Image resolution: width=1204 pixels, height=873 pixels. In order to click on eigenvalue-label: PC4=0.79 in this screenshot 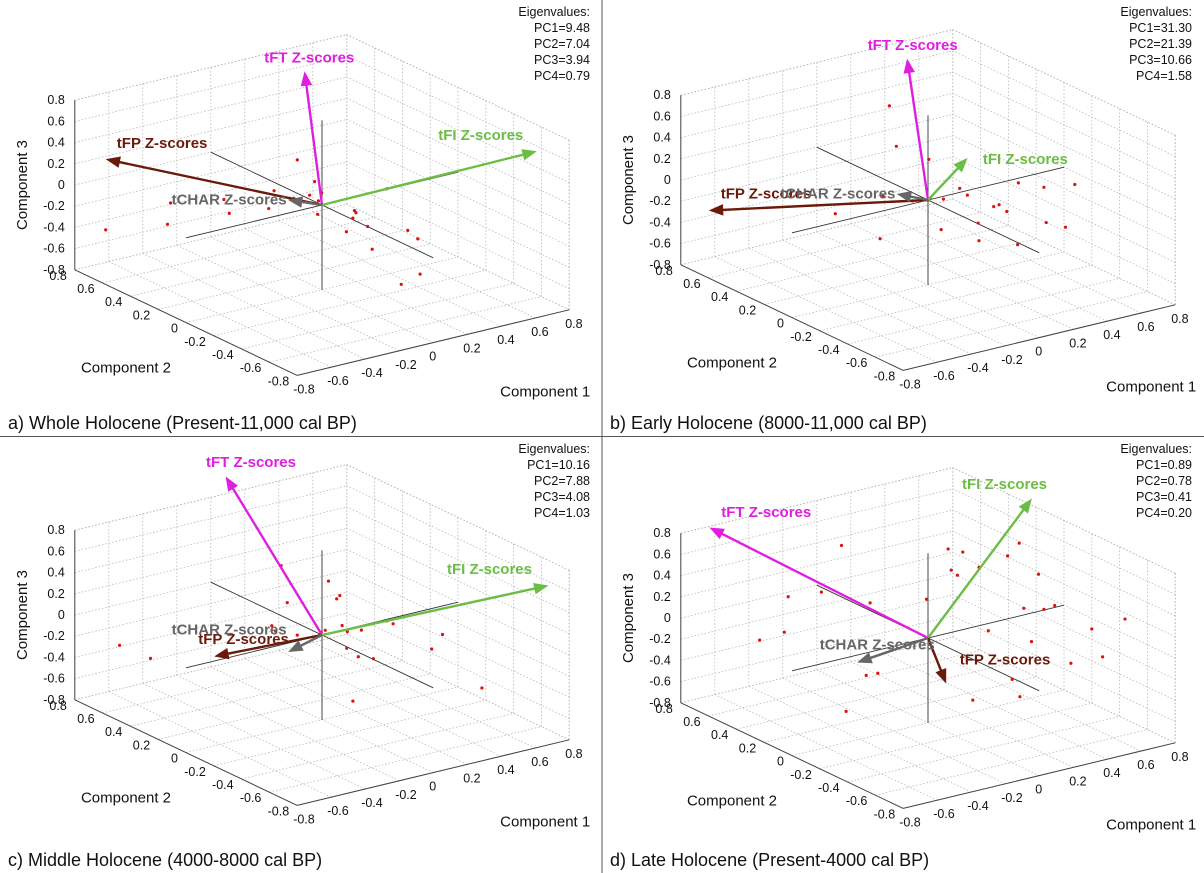, I will do `click(562, 76)`.